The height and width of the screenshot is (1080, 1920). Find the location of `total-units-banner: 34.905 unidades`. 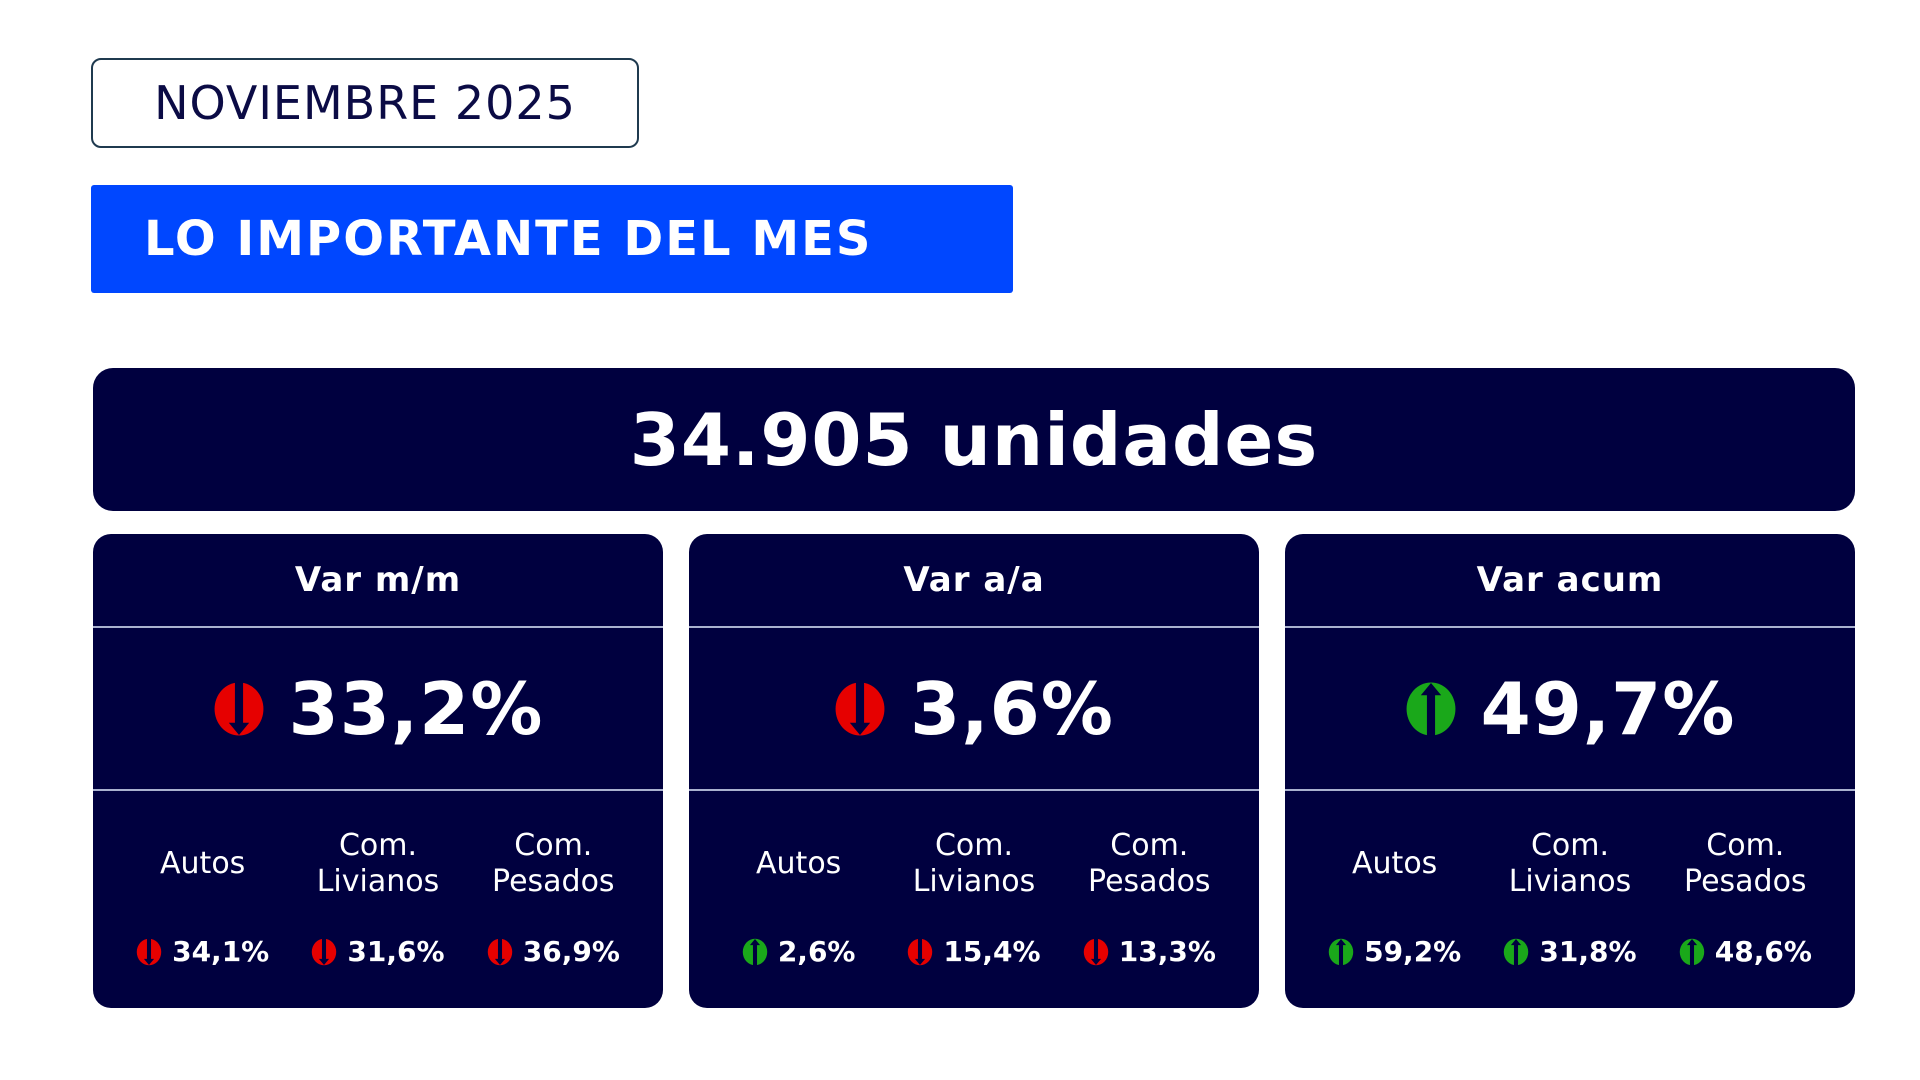

total-units-banner: 34.905 unidades is located at coordinates (974, 439).